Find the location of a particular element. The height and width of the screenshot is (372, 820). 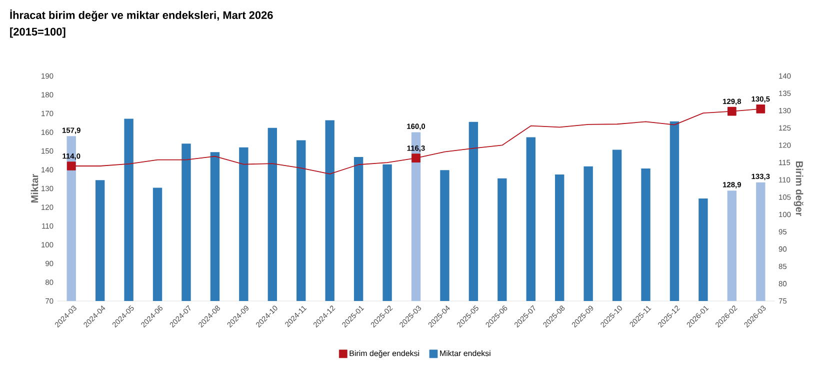

chart-title: İhracat birim değer ve miktar endeksleri, Mart 2026 is located at coordinates (141, 16).